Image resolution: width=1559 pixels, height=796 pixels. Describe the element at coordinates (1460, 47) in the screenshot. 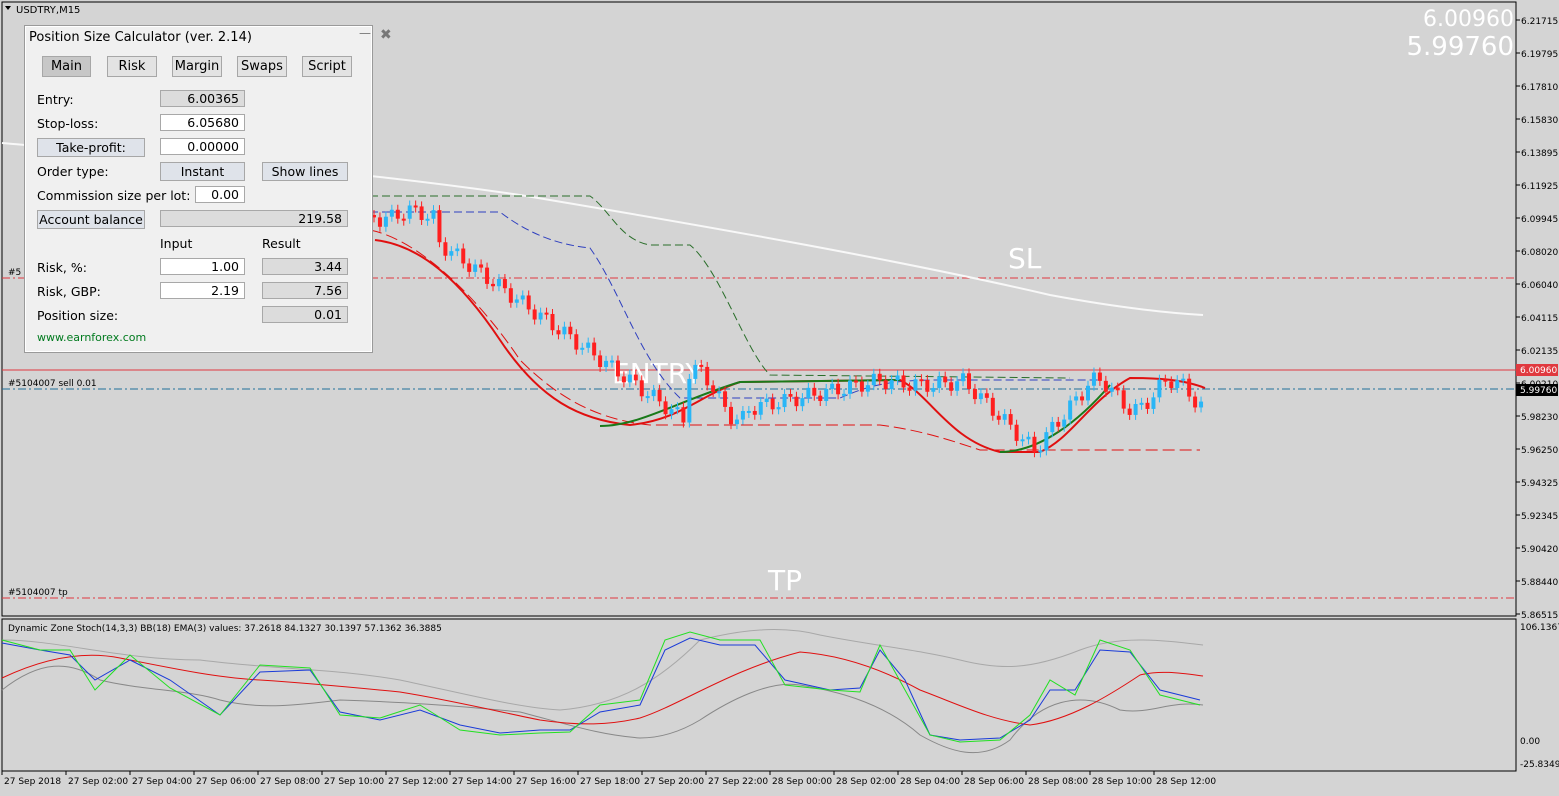

I see `bid-price-display: 5.99760` at that location.